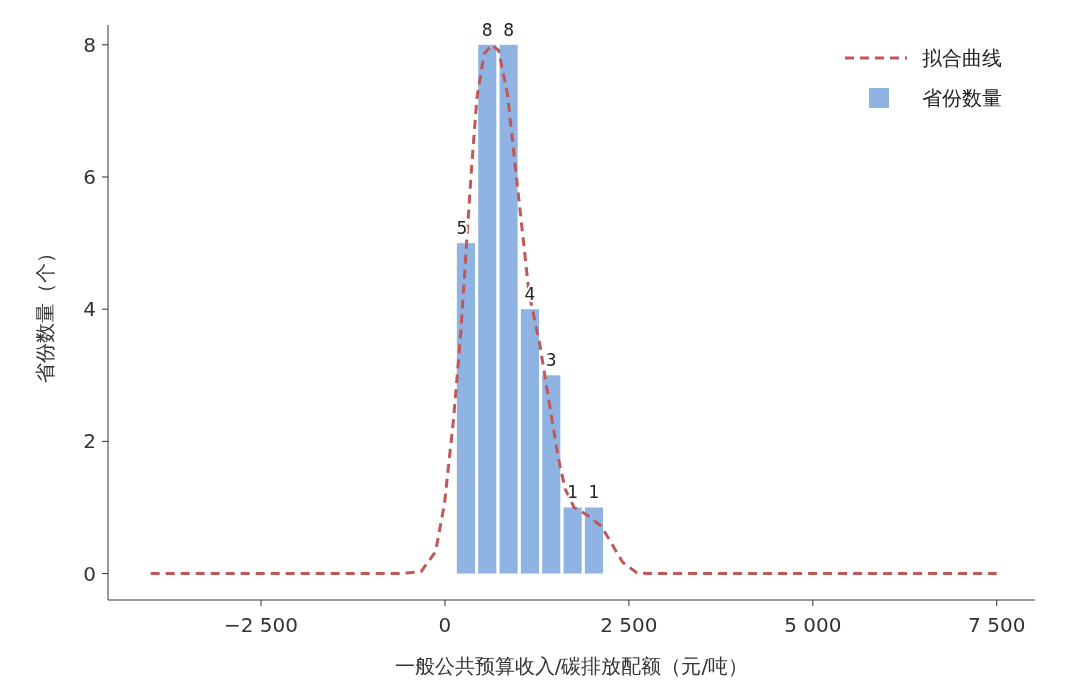 This screenshot has width=1080, height=693. What do you see at coordinates (629, 625) in the screenshot?
I see `x-tick-label: 2 500` at bounding box center [629, 625].